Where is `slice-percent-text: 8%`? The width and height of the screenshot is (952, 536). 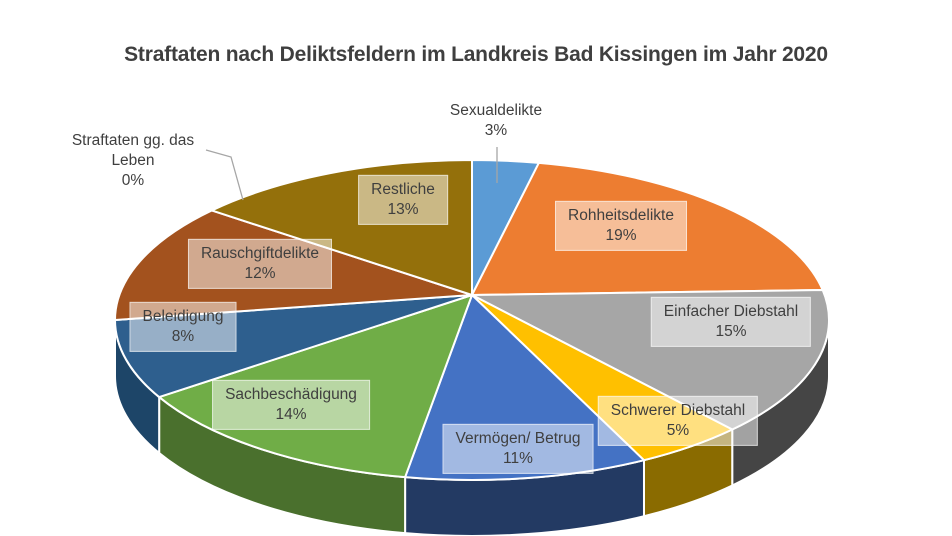 slice-percent-text: 8% is located at coordinates (183, 336).